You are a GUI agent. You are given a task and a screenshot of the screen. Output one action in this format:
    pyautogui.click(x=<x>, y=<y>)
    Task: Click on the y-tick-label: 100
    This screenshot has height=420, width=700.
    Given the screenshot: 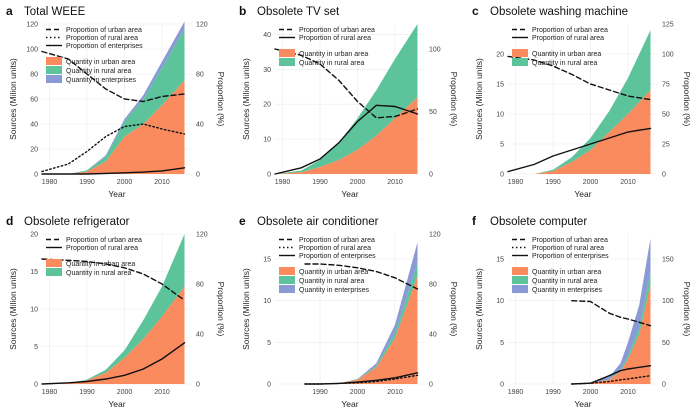 What is the action you would take?
    pyautogui.click(x=32, y=50)
    